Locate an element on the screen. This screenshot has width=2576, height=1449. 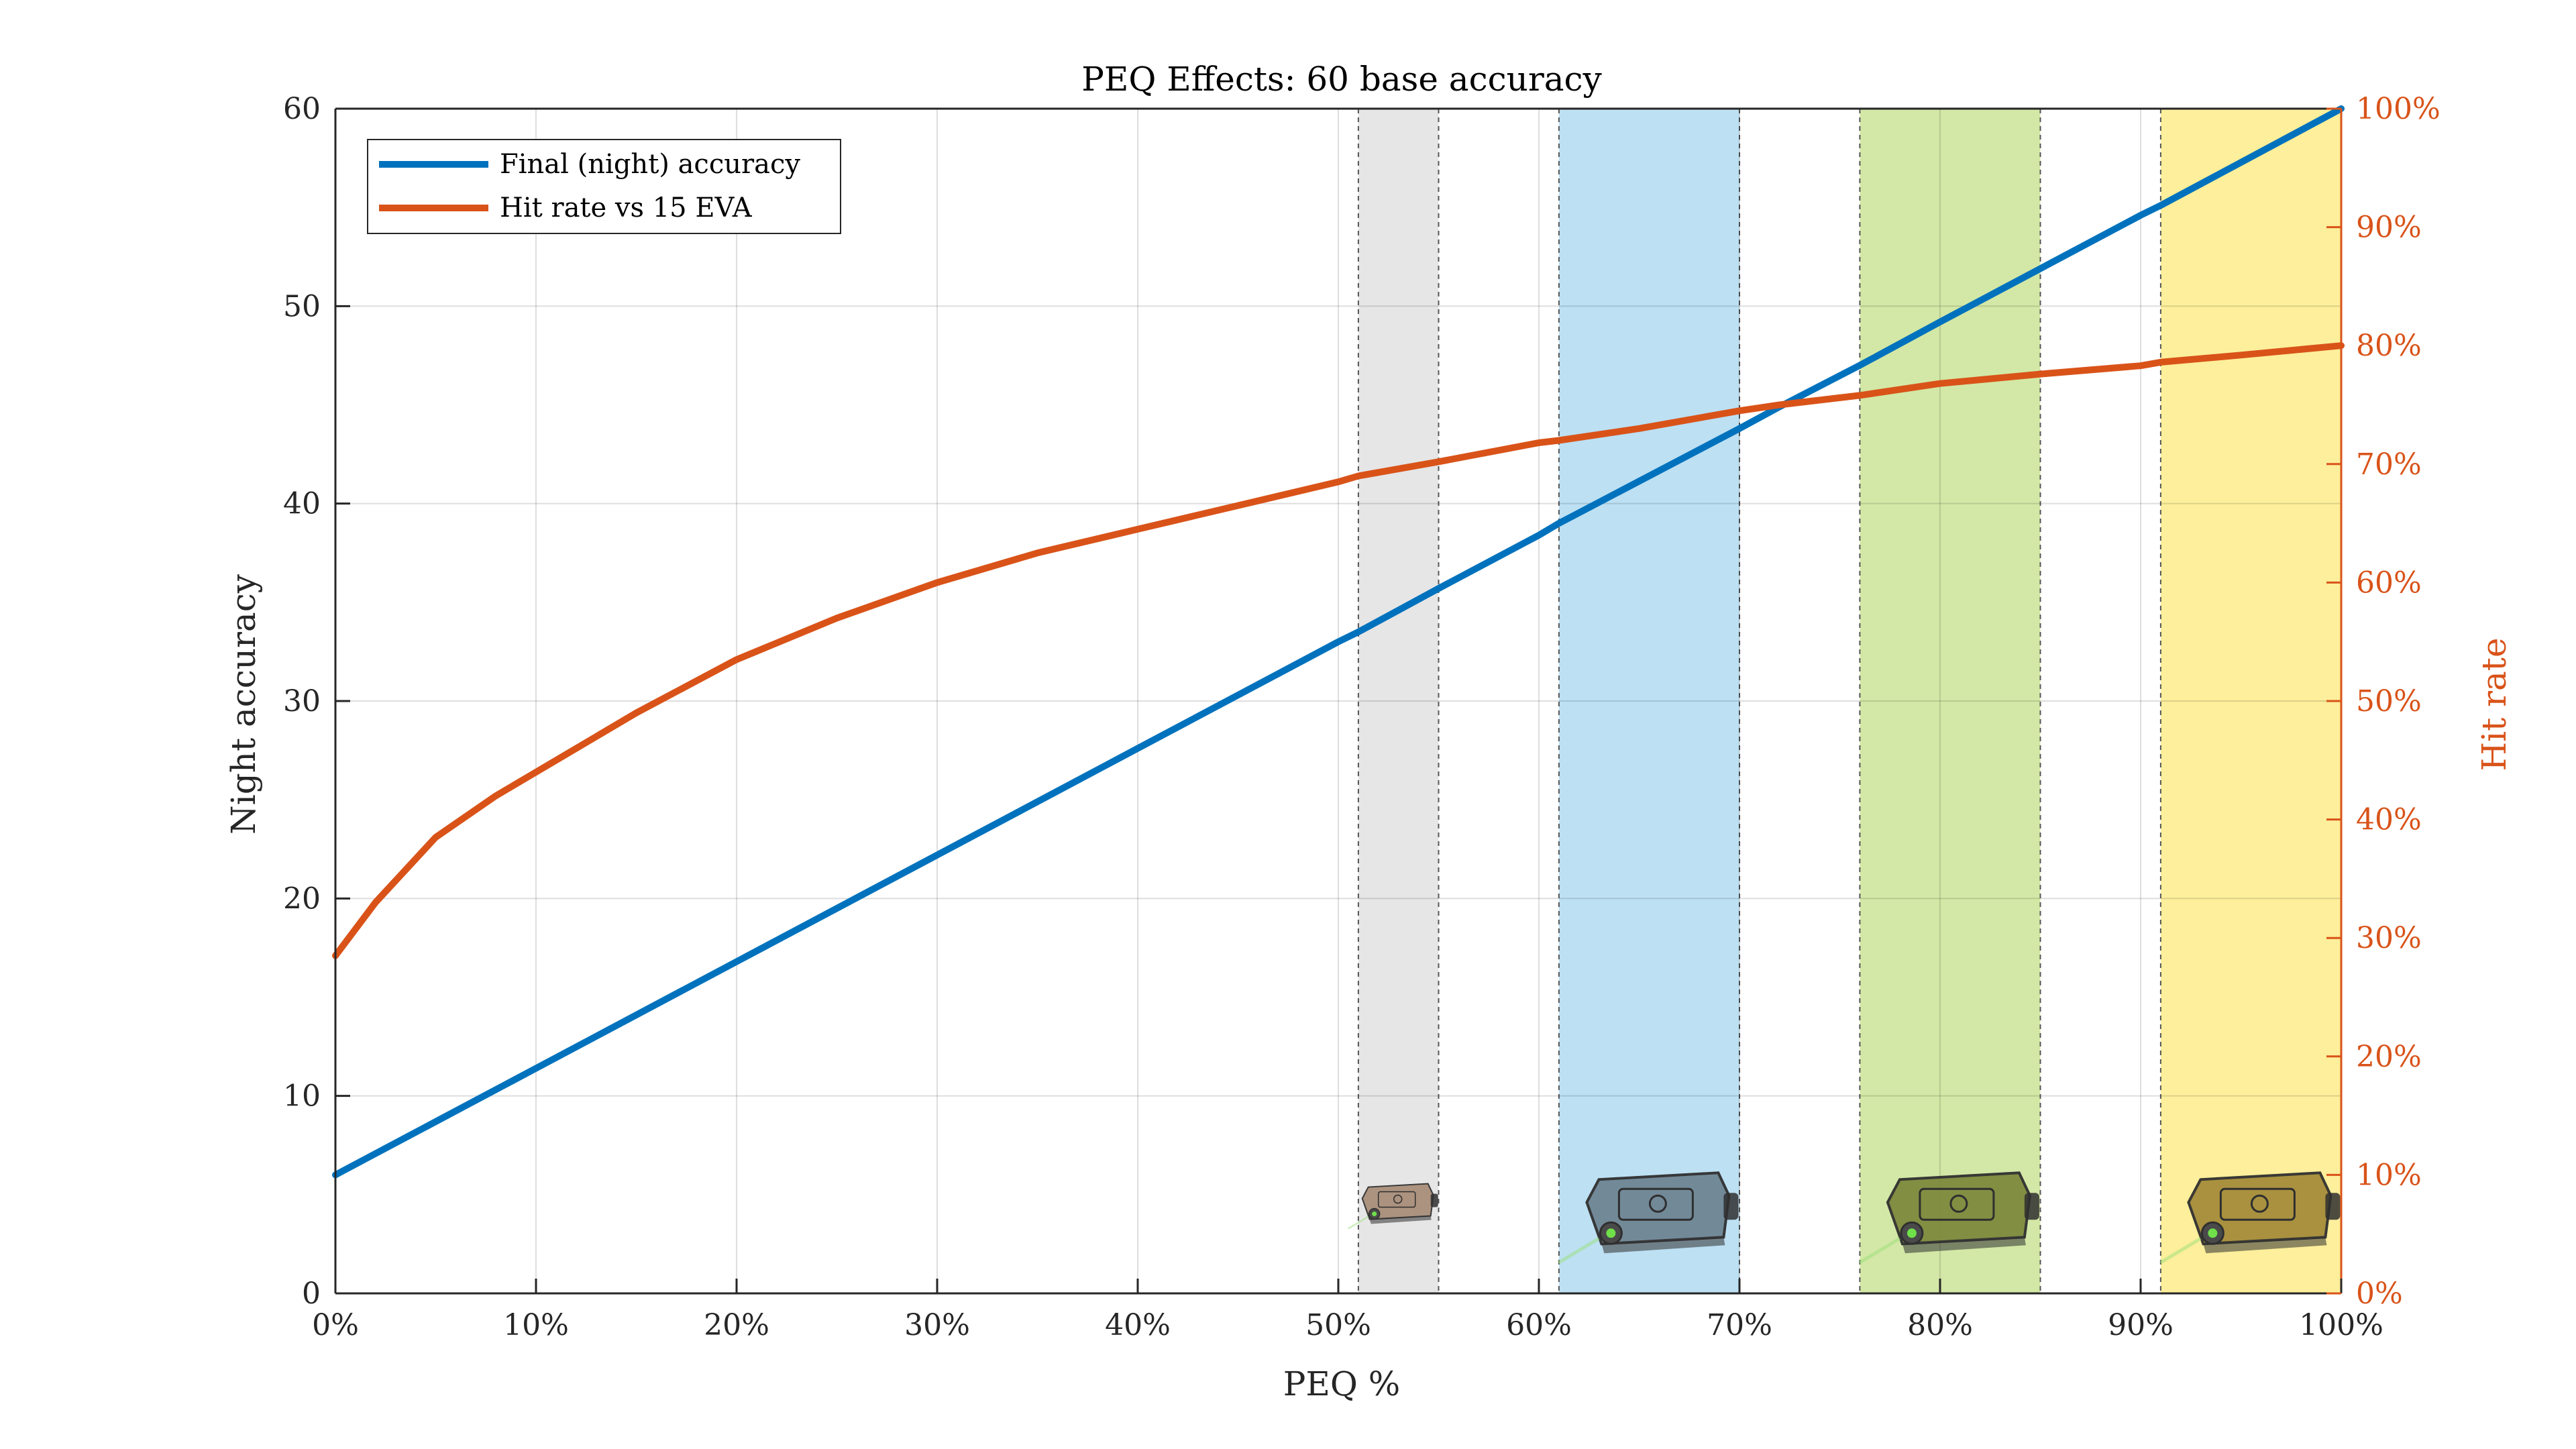
x-tick-label: 20% is located at coordinates (736, 1325).